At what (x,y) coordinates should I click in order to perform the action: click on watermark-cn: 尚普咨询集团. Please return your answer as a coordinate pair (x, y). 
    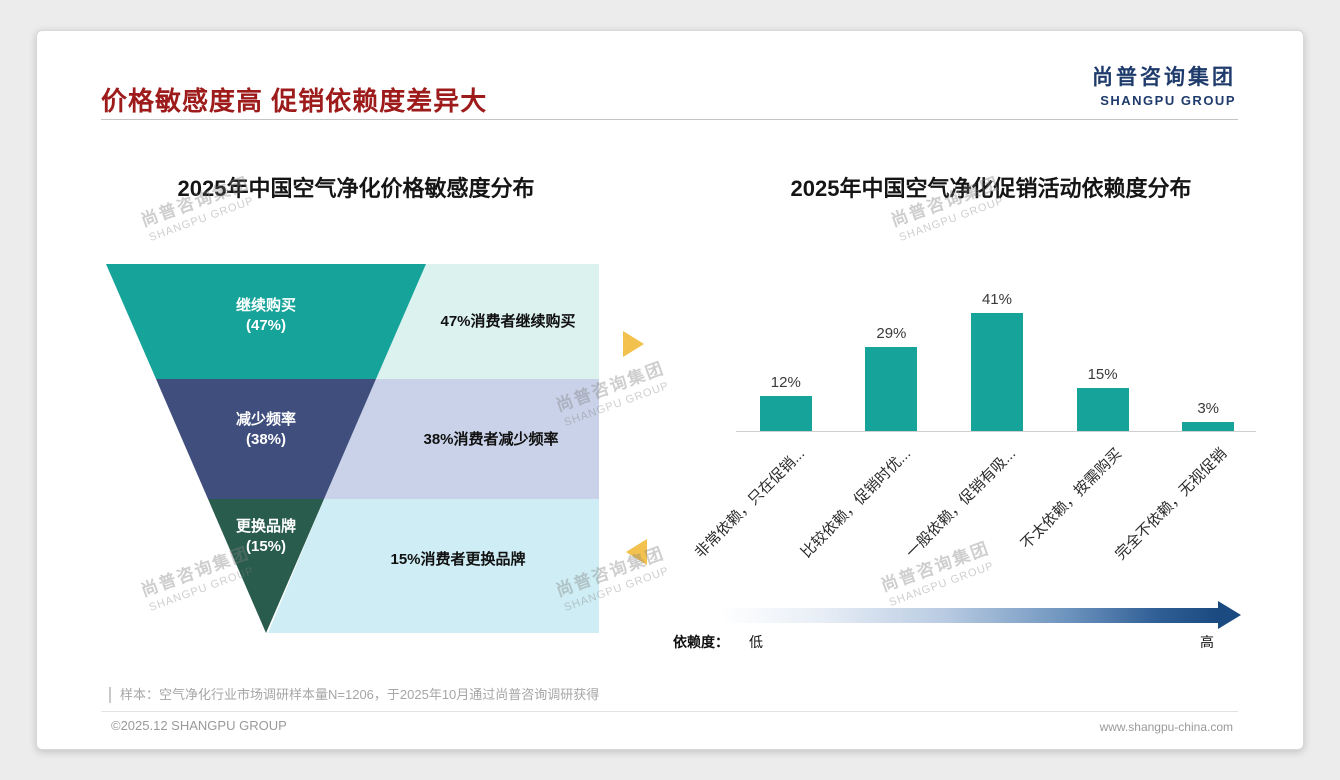
    Looking at the image, I should click on (935, 567).